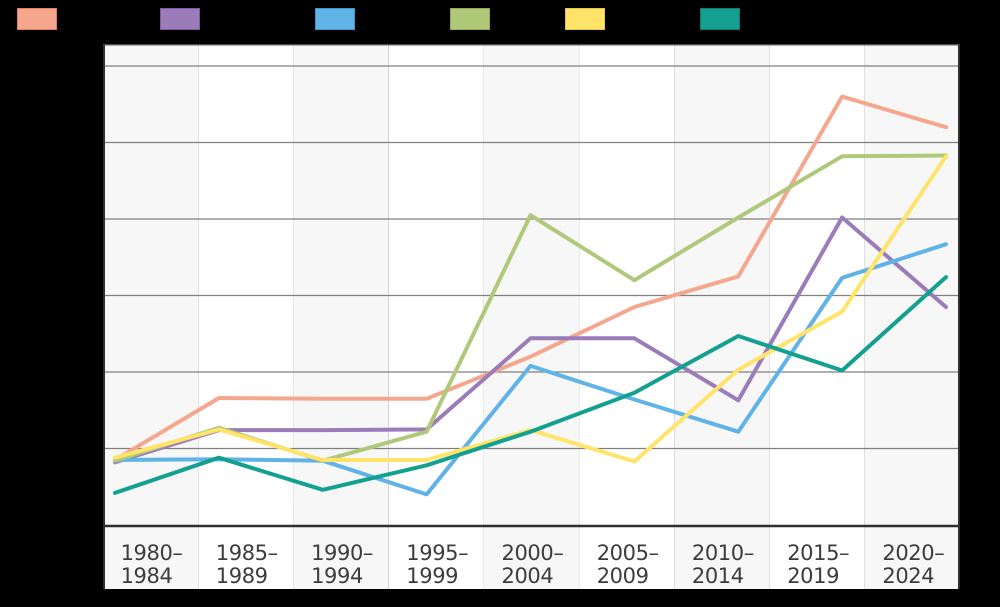 This screenshot has width=1000, height=607. What do you see at coordinates (180, 19) in the screenshot?
I see `legend-swatch-purple` at bounding box center [180, 19].